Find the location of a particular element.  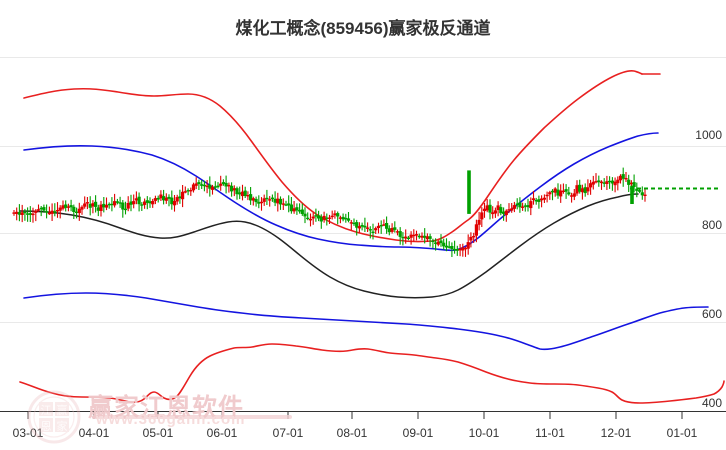

candle-spike is located at coordinates (469, 192).